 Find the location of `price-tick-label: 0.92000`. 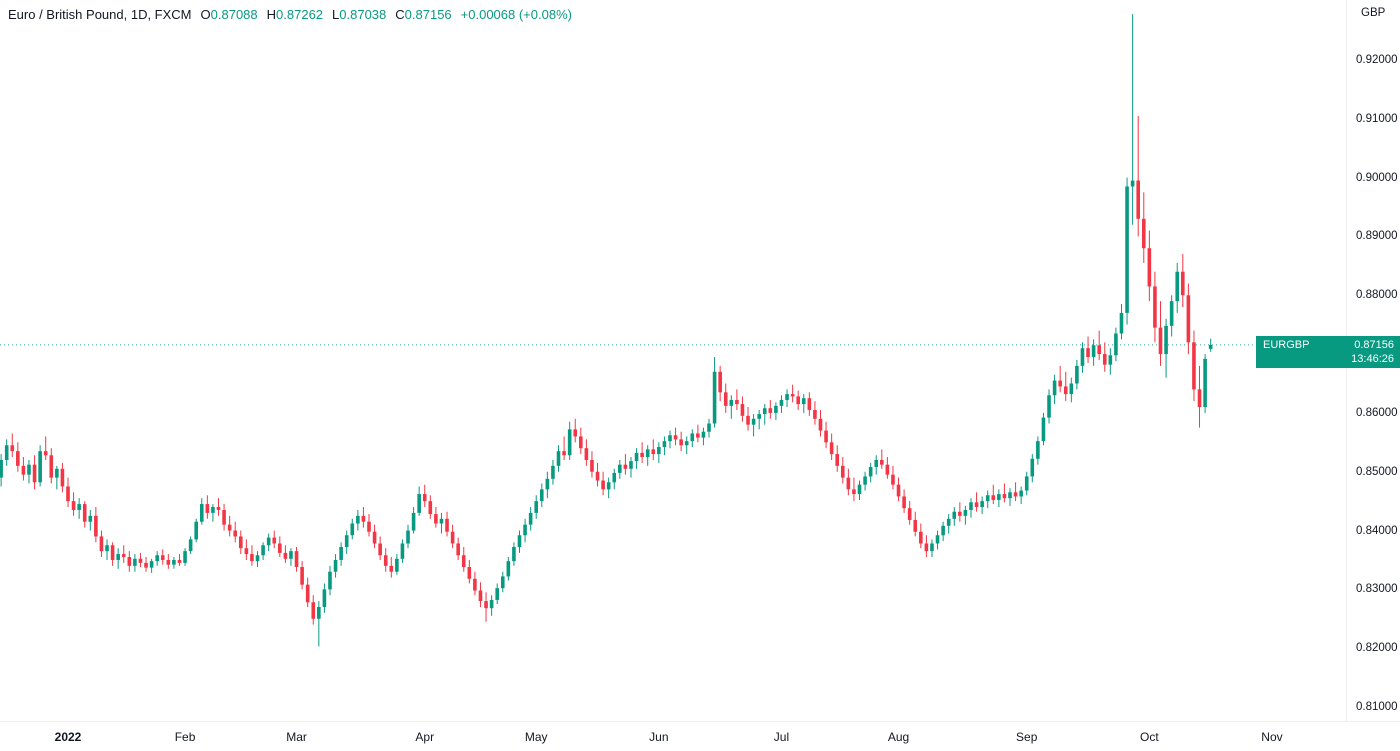

price-tick-label: 0.92000 is located at coordinates (1377, 60).